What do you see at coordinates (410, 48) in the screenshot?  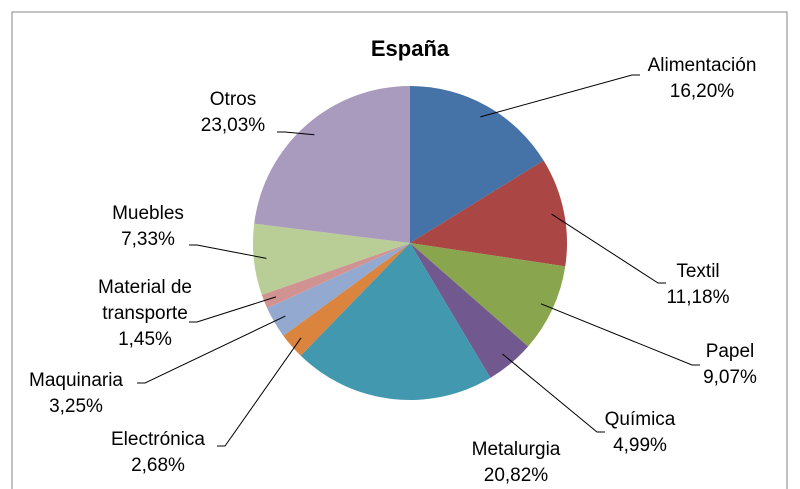 I see `chart-title: España` at bounding box center [410, 48].